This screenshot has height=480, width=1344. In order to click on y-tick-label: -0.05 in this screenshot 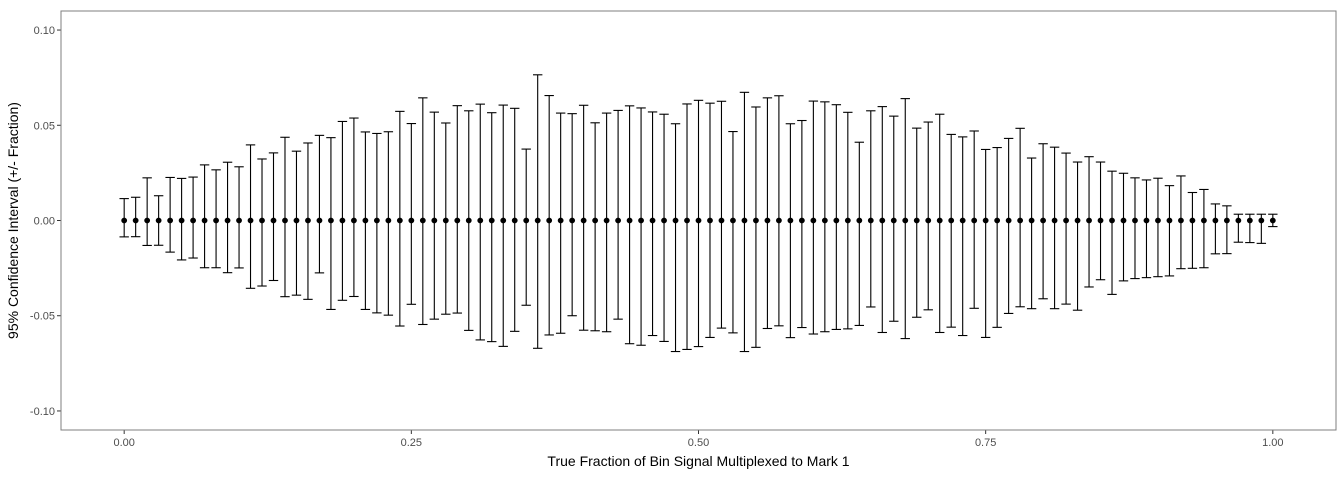, I will do `click(42, 317)`.